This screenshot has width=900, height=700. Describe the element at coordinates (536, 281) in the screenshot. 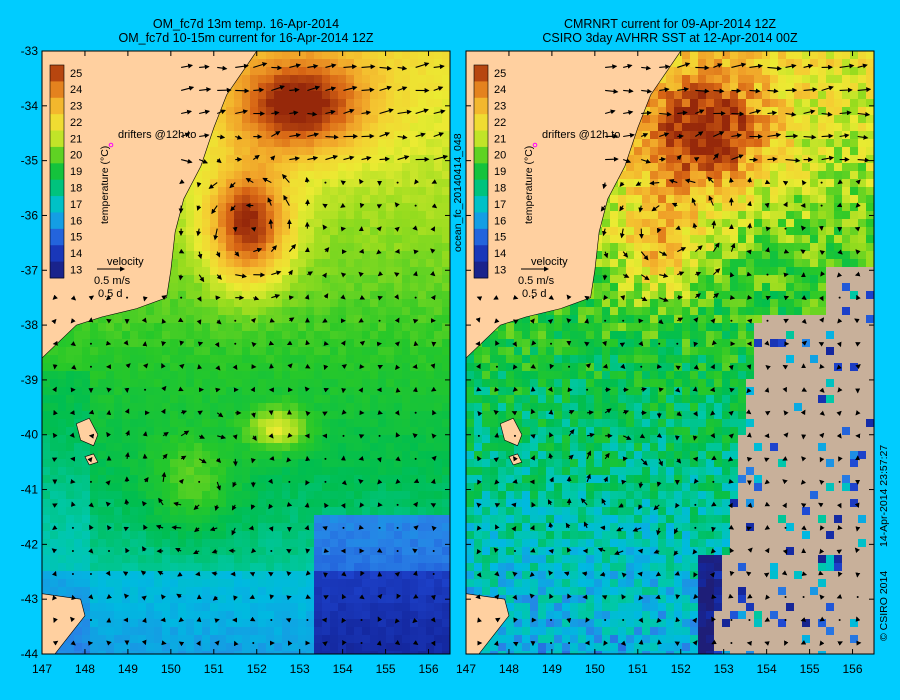

I see `velocity-speed-label: 0.5 m/s` at that location.